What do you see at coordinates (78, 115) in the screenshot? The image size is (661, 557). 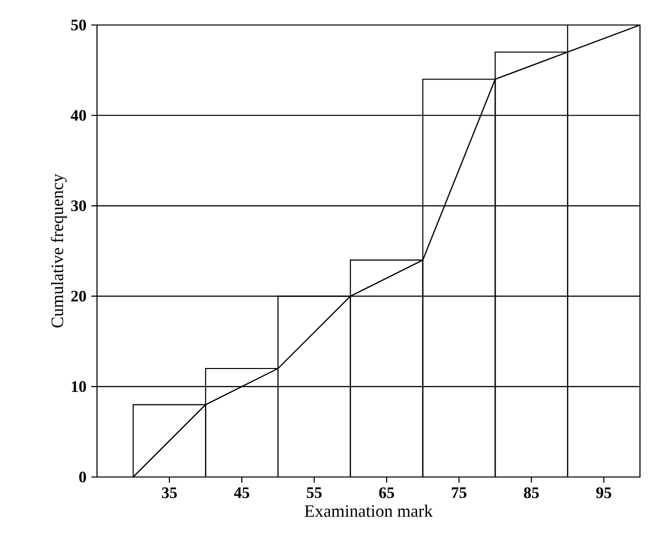 I see `y-tick-label: 40` at bounding box center [78, 115].